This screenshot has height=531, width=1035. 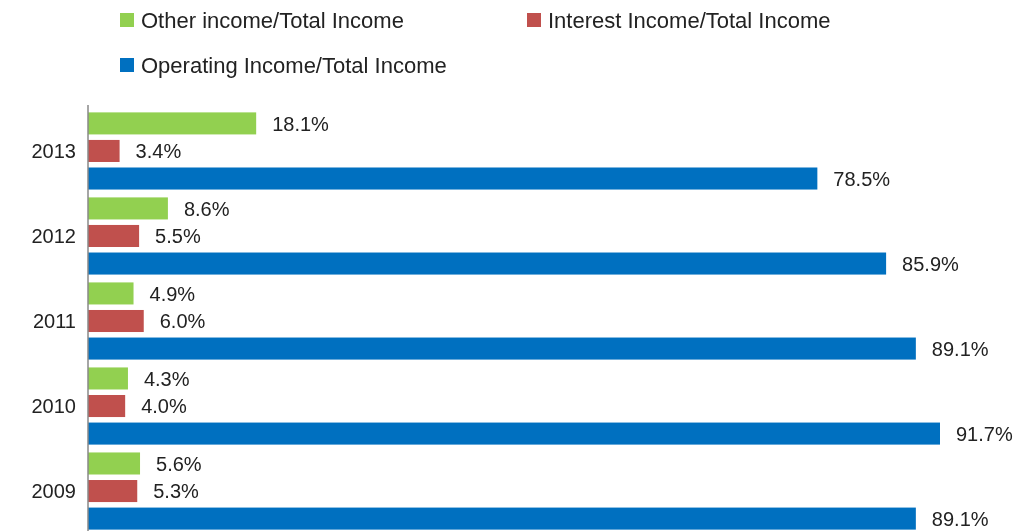 What do you see at coordinates (54, 321) in the screenshot?
I see `y-tick-label: 2011` at bounding box center [54, 321].